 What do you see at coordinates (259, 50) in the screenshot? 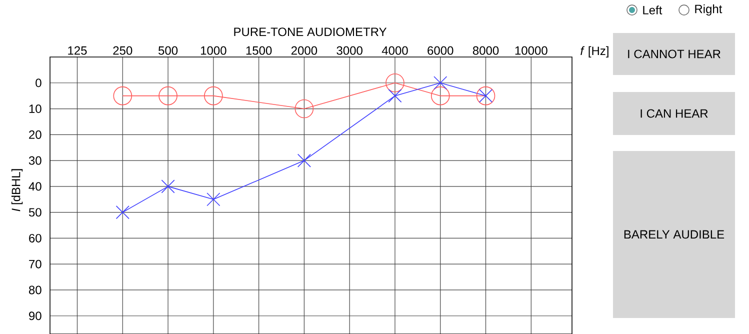
I see `x-tick-label: 1500` at bounding box center [259, 50].